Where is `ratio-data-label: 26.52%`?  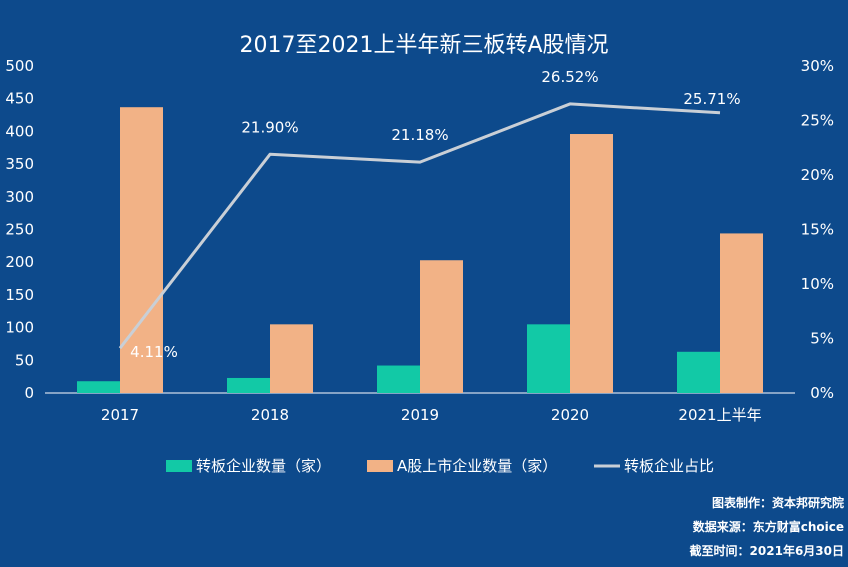
ratio-data-label: 26.52% is located at coordinates (569, 77).